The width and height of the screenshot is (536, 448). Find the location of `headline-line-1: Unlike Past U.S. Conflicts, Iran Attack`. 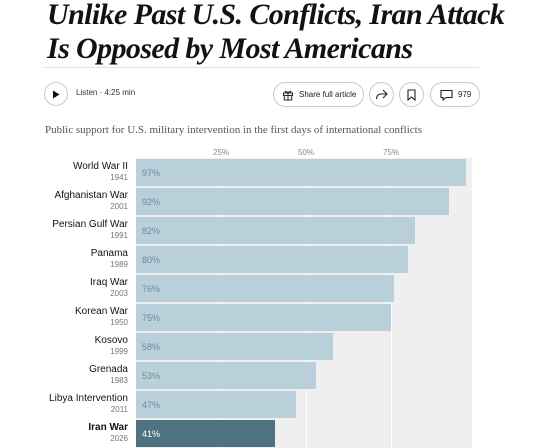

headline-line-1: Unlike Past U.S. Conflicts, Iran Attack is located at coordinates (276, 15).